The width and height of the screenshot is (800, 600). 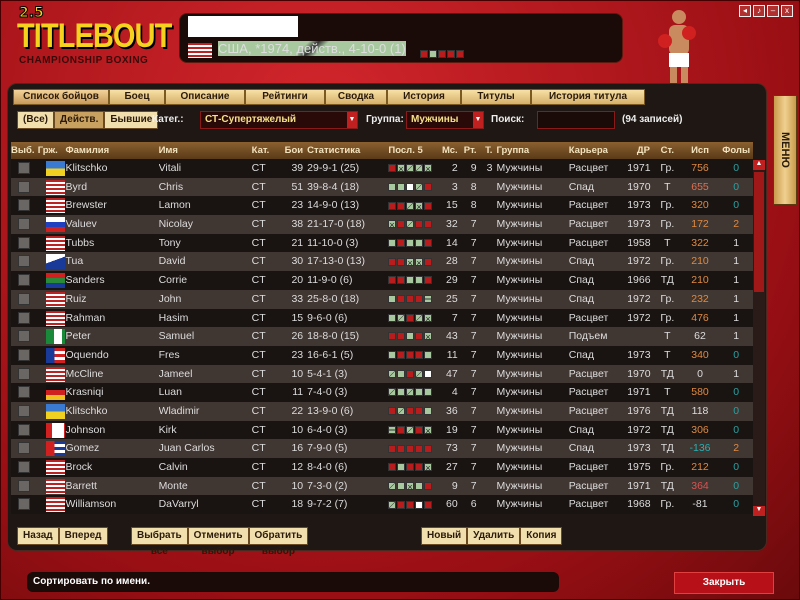 What do you see at coordinates (137, 97) in the screenshot?
I see `tab-1: Боец` at bounding box center [137, 97].